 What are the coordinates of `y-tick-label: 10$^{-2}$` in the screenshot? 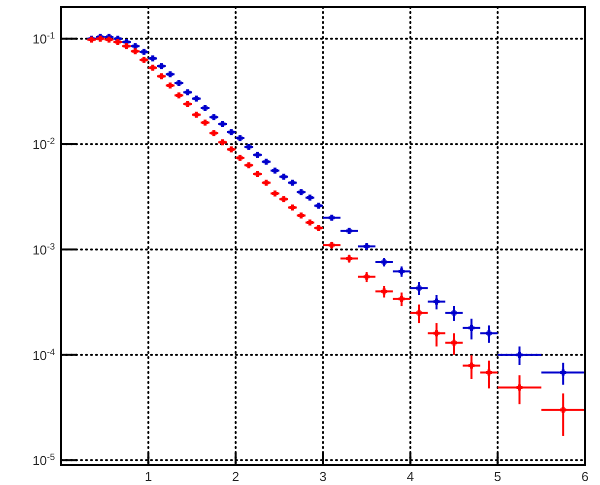 It's located at (43, 144).